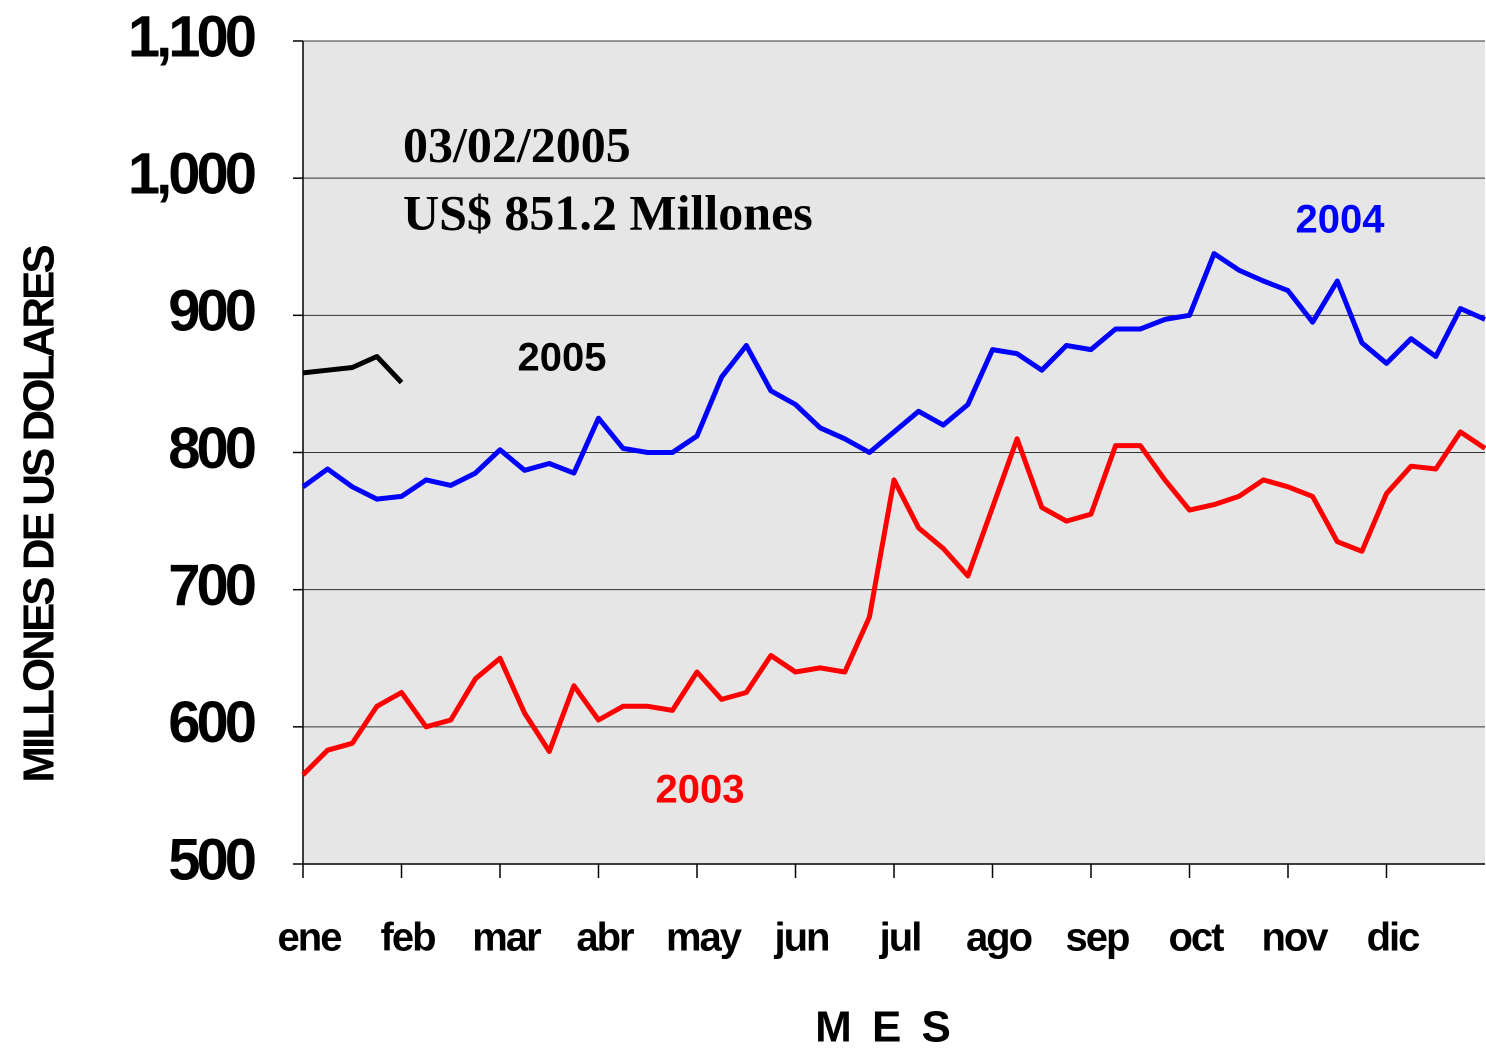  Describe the element at coordinates (1341, 220) in the screenshot. I see `series-label: 2004` at that location.